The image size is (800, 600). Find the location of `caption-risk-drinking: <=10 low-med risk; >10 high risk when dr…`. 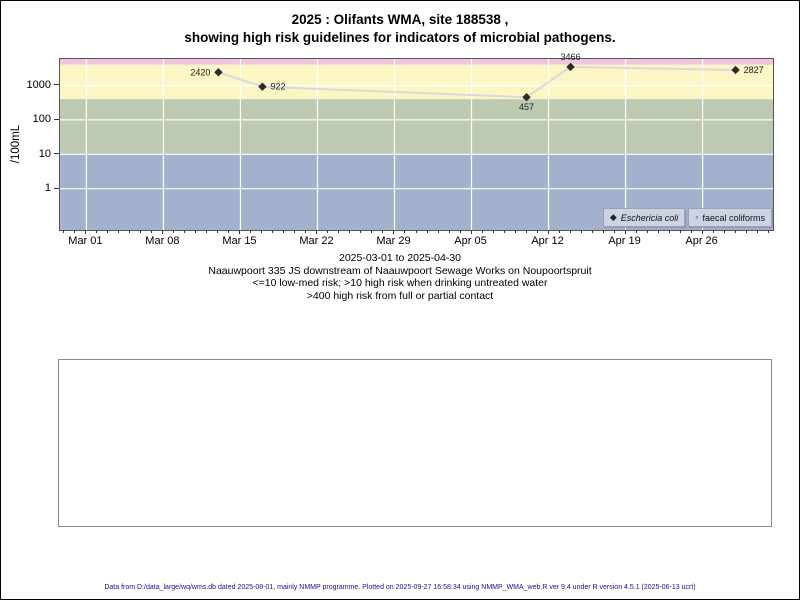

caption-risk-drinking: <=10 low-med risk; >10 high risk when dr… is located at coordinates (400, 283).